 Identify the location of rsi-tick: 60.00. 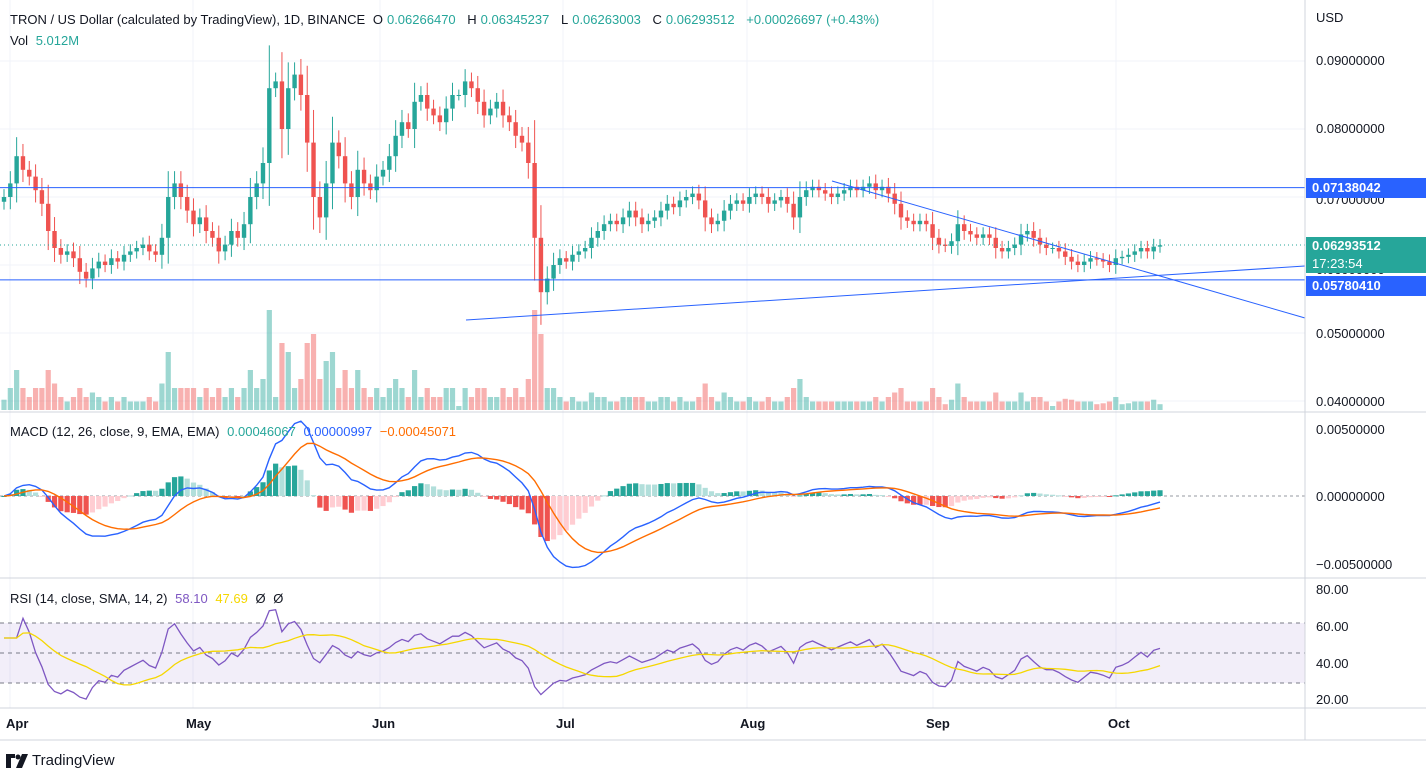
(1332, 626).